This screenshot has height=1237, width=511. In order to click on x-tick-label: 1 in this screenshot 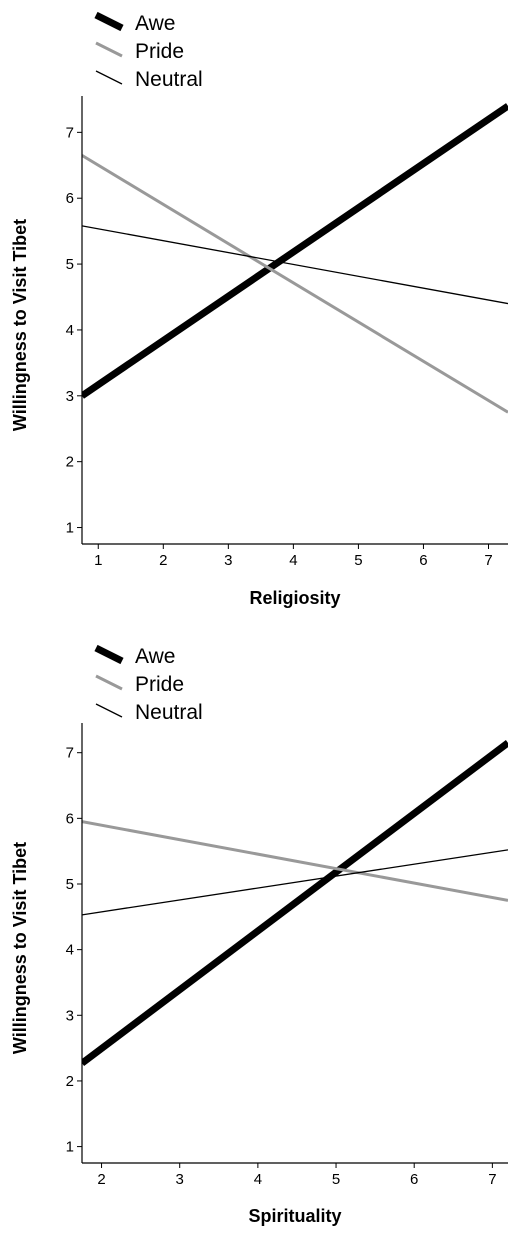, I will do `click(98, 560)`.